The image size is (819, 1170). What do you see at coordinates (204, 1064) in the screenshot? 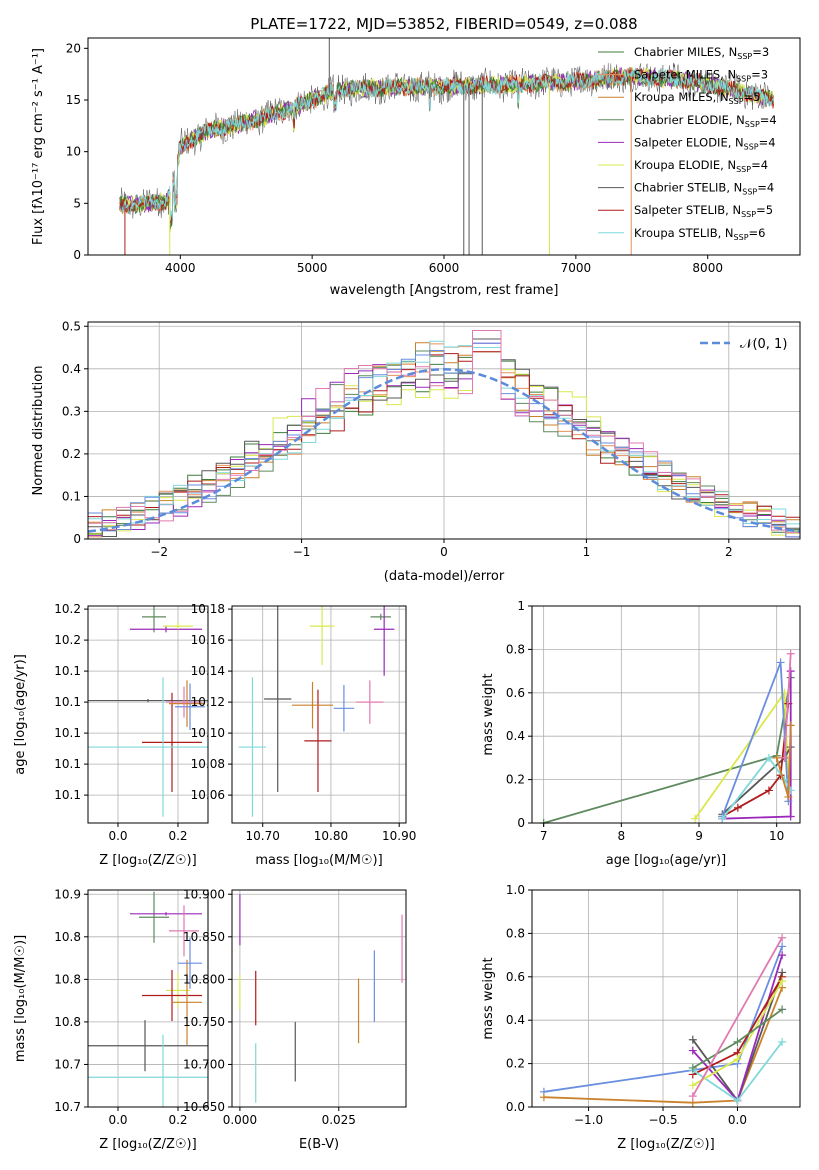
I see `mass-vs-ebv-ytick-label: 10.700` at bounding box center [204, 1064].